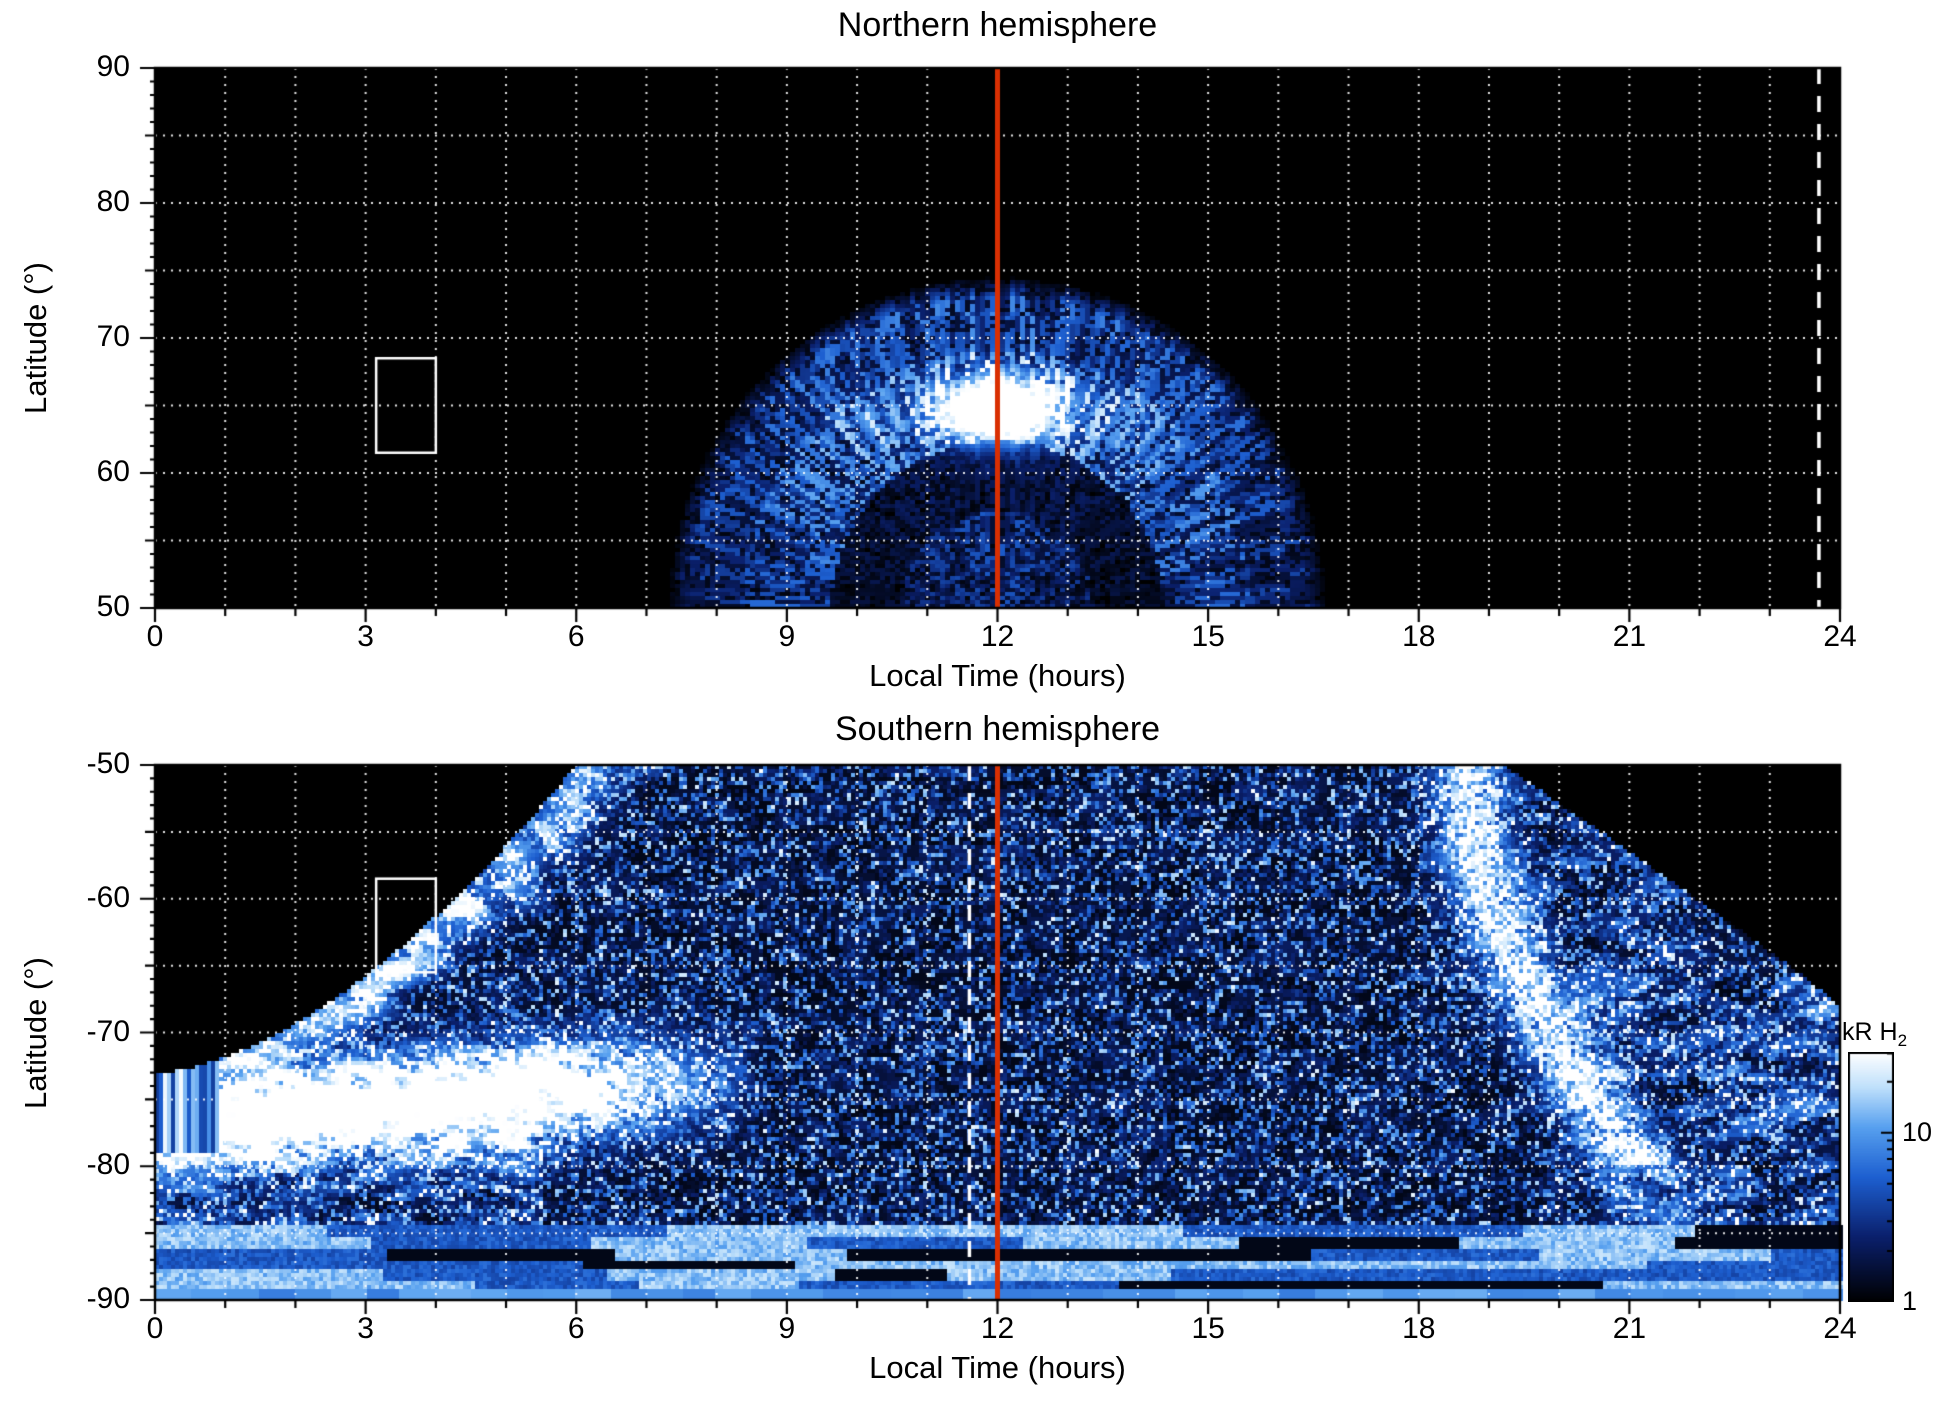 This screenshot has width=1950, height=1423. Describe the element at coordinates (108, 763) in the screenshot. I see `y-tick-label: -50` at that location.